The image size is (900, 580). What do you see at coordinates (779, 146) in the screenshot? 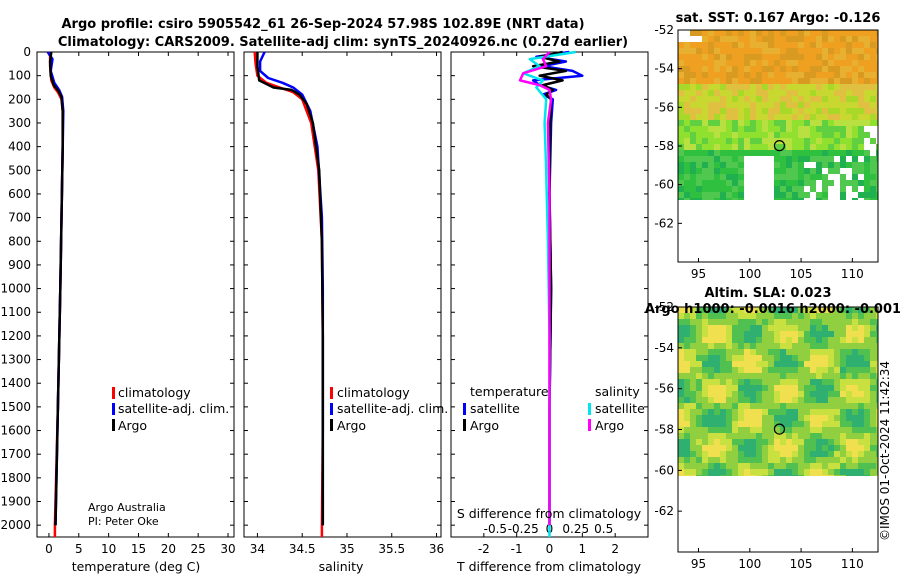
I see `profile-location-marker` at bounding box center [779, 146].